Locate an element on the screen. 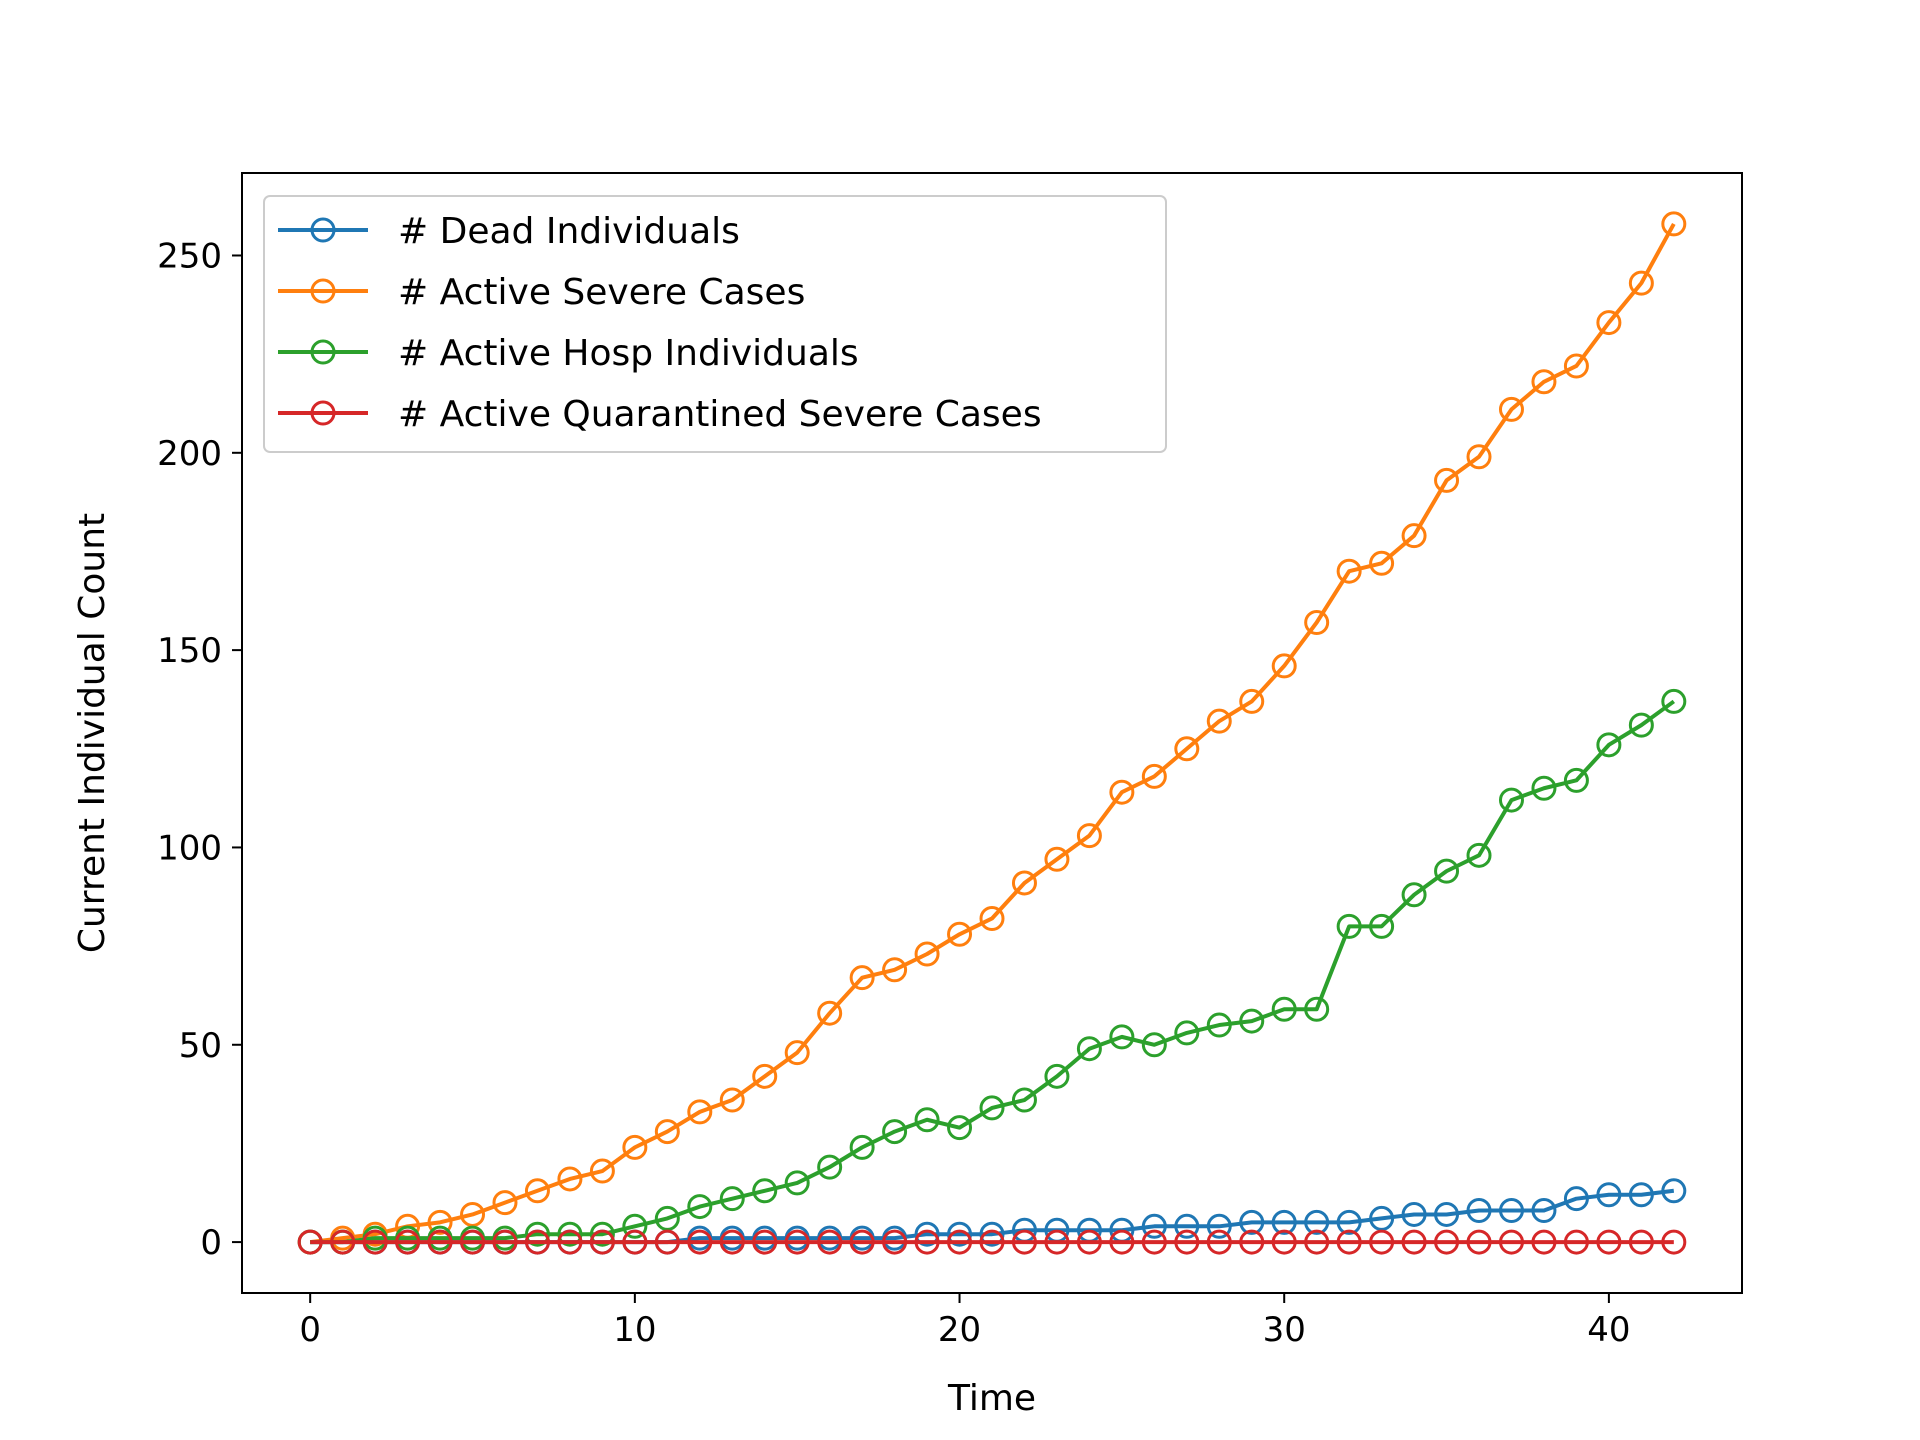 The height and width of the screenshot is (1440, 1920). y-tick-label: 50 is located at coordinates (200, 1046).